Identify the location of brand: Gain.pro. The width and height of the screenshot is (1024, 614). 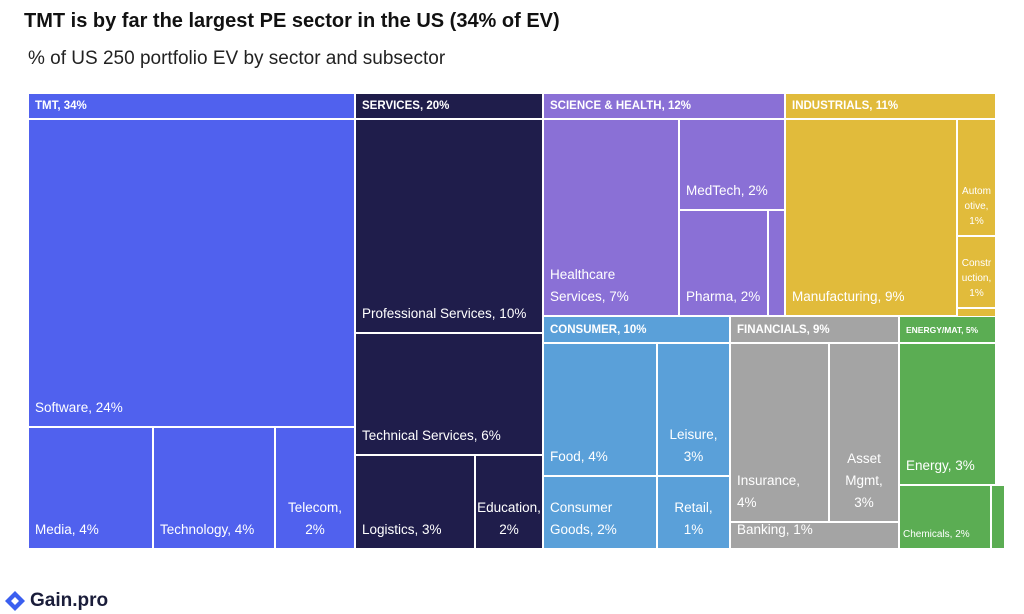
(69, 600).